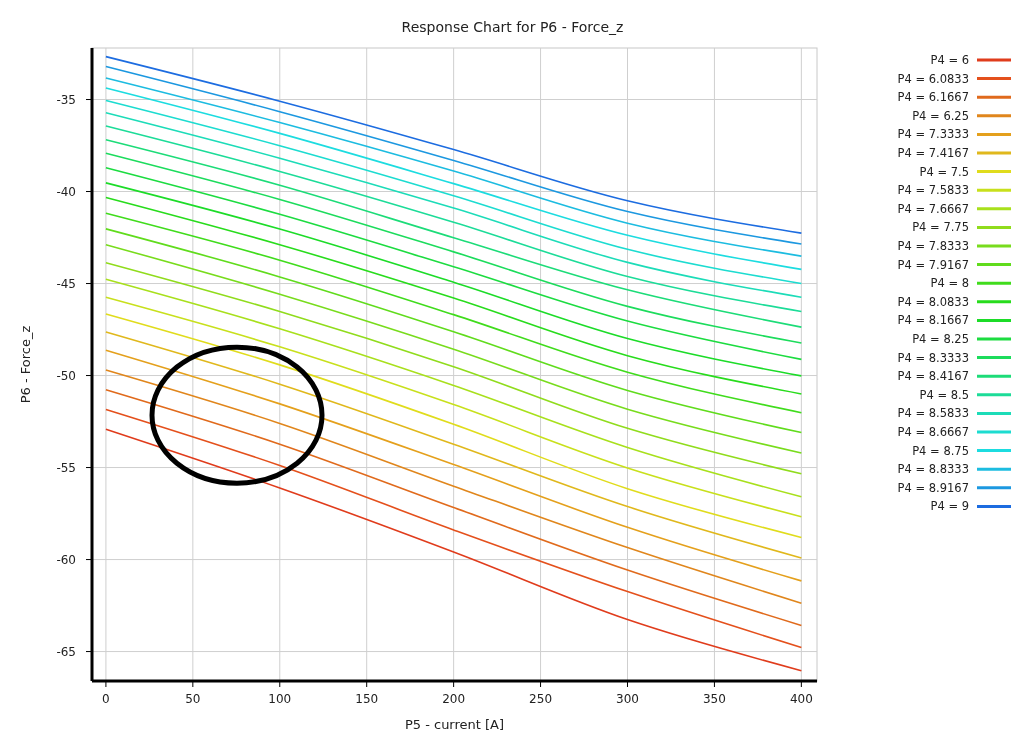 Image resolution: width=1025 pixels, height=751 pixels. Describe the element at coordinates (940, 227) in the screenshot. I see `legend-label: P4 = 7.75` at that location.